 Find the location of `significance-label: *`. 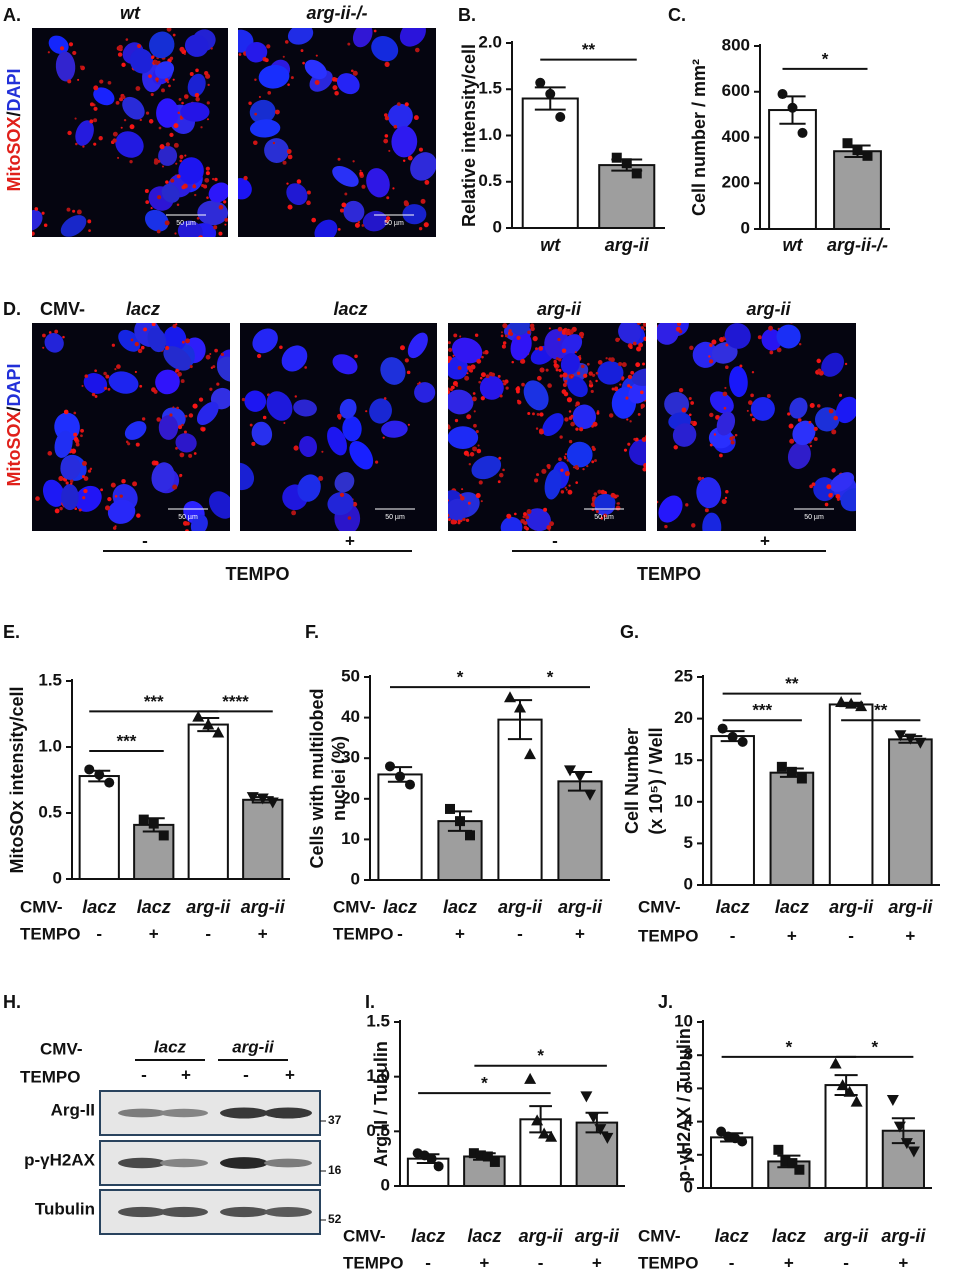

significance-label: * is located at coordinates (874, 1046).